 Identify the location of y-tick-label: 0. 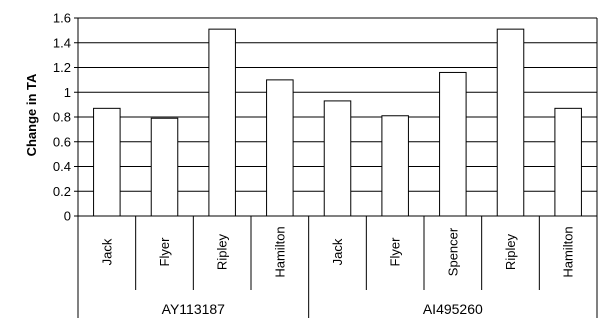
(67, 216).